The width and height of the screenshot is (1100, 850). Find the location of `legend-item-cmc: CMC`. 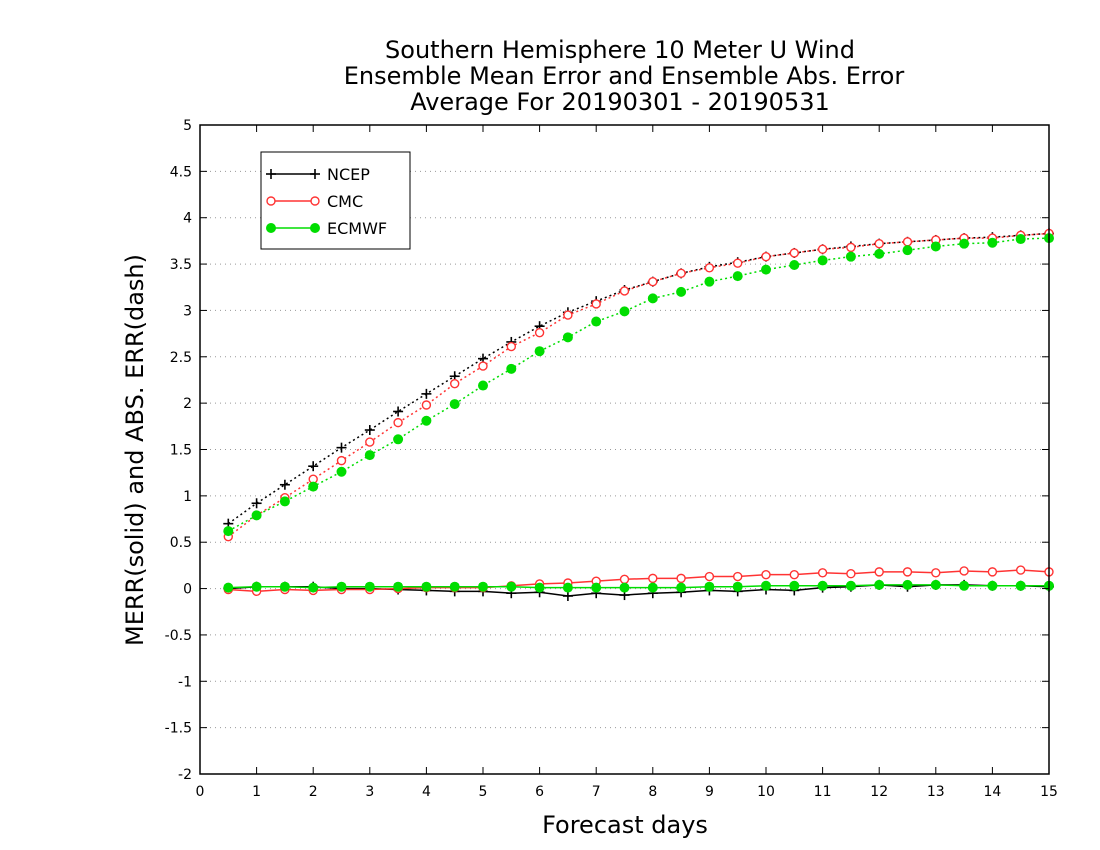

legend-item-cmc: CMC is located at coordinates (314, 201).